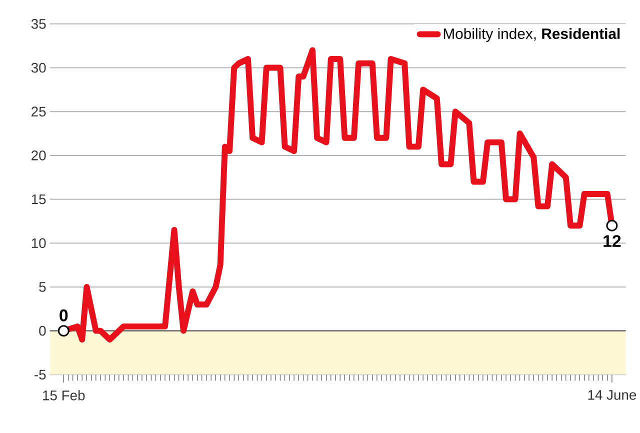 This screenshot has width=640, height=433. Describe the element at coordinates (612, 395) in the screenshot. I see `x-tick-label: 14 June` at that location.